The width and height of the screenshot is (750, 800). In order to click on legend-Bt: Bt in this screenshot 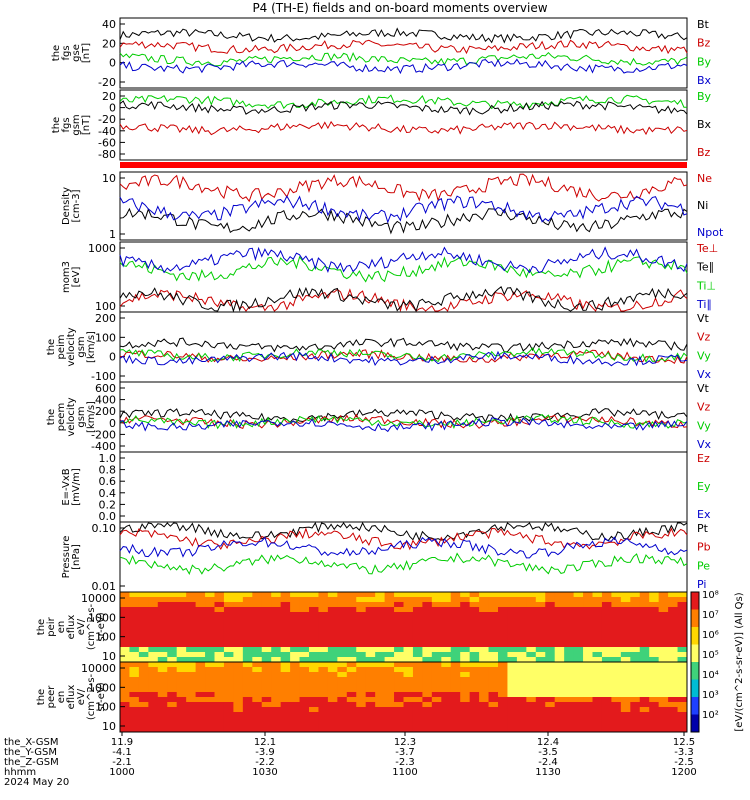, I will do `click(703, 24)`.